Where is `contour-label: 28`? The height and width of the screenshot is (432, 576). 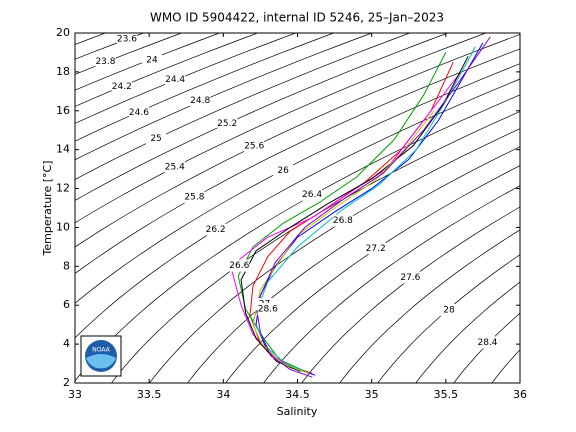 contour-label: 28 is located at coordinates (449, 310).